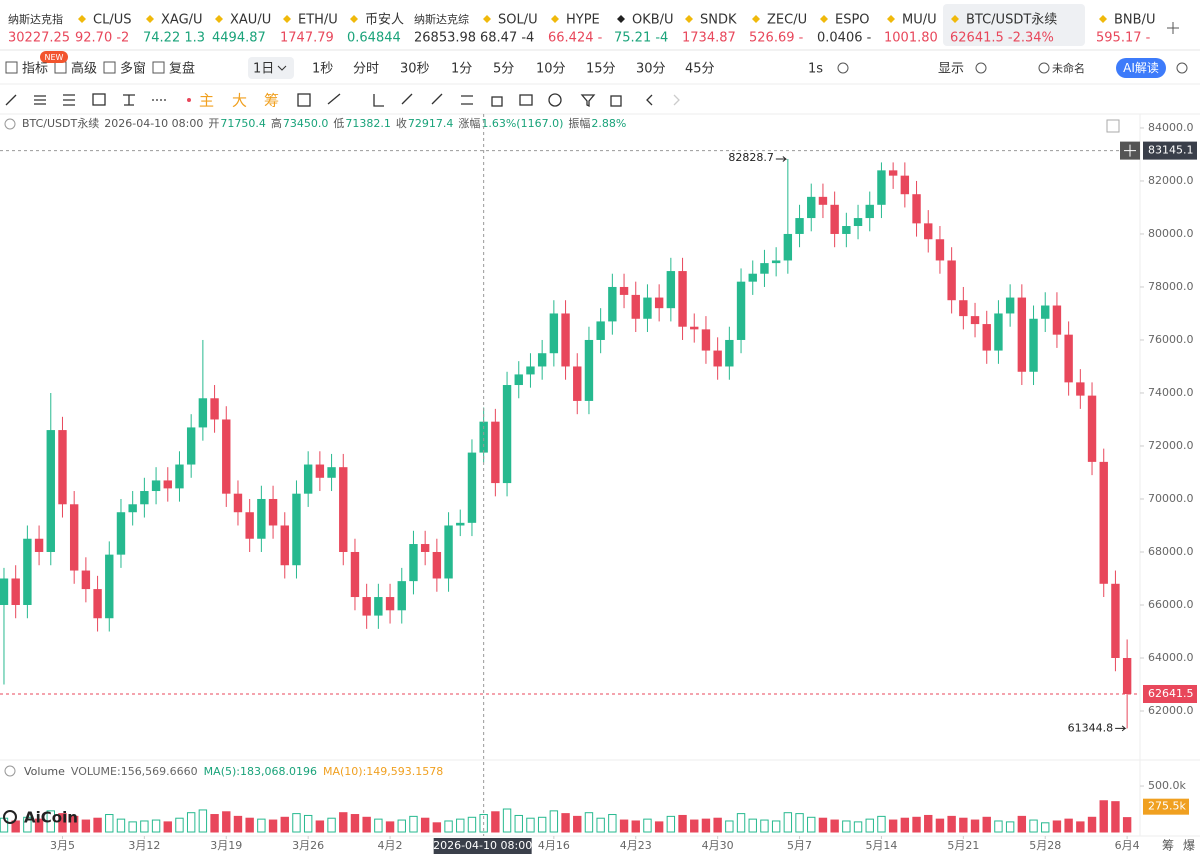 The image size is (1200, 857). What do you see at coordinates (441, 19) in the screenshot?
I see `ticker-name: 纳斯达克综` at bounding box center [441, 19].